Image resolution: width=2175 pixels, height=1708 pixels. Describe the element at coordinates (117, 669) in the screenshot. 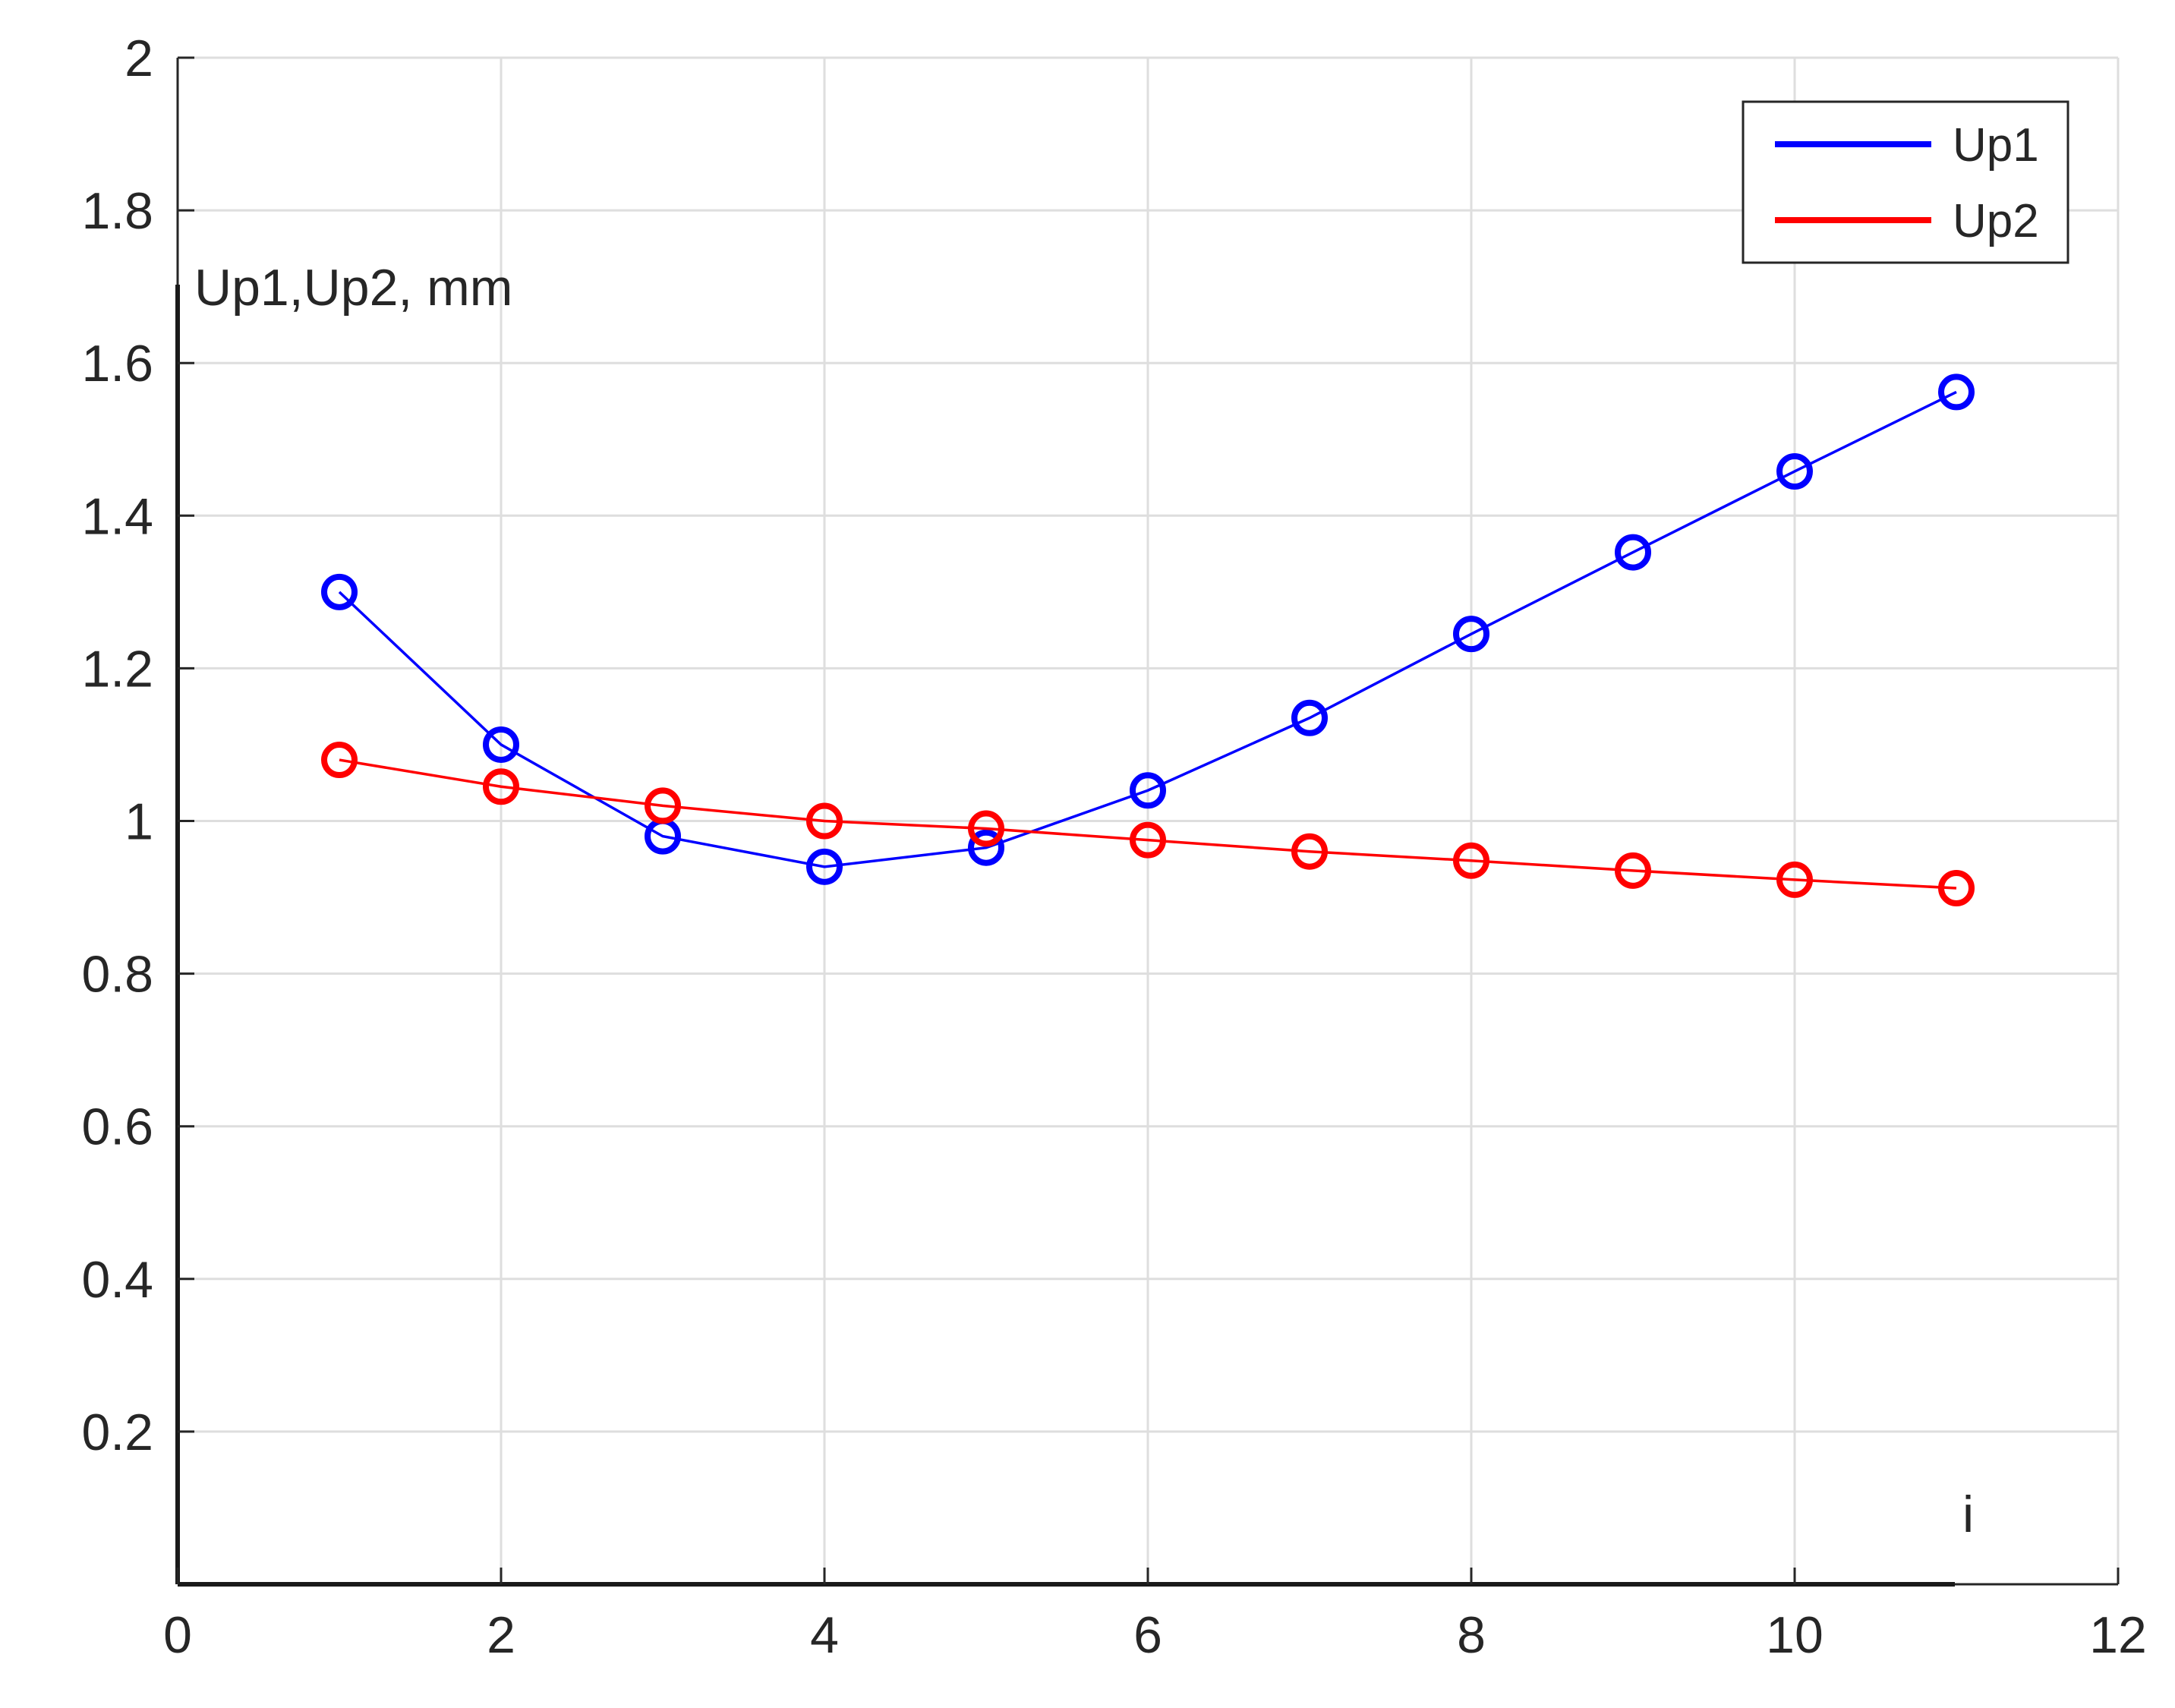

I see `y-tick-label: 1.2` at that location.